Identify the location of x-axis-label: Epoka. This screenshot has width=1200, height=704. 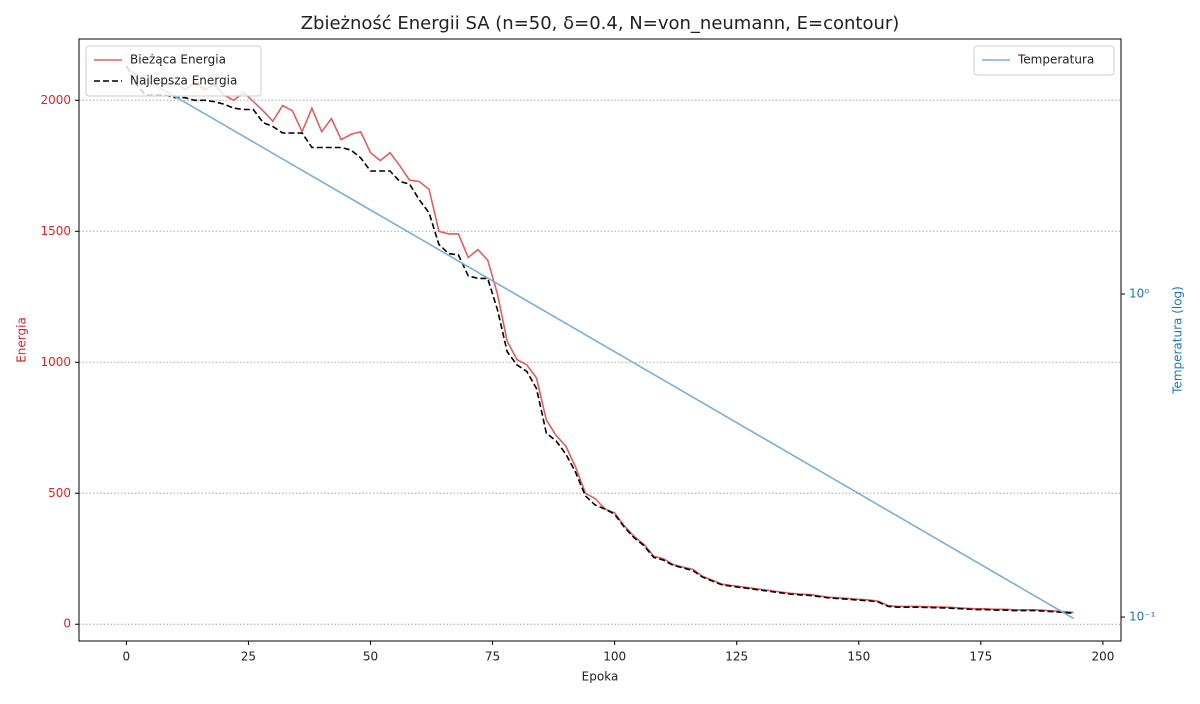
(600, 677).